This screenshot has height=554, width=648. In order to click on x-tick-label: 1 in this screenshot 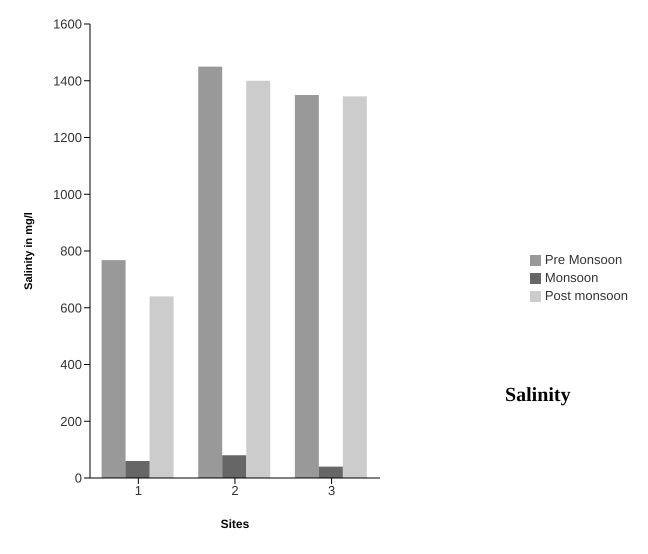, I will do `click(138, 490)`.